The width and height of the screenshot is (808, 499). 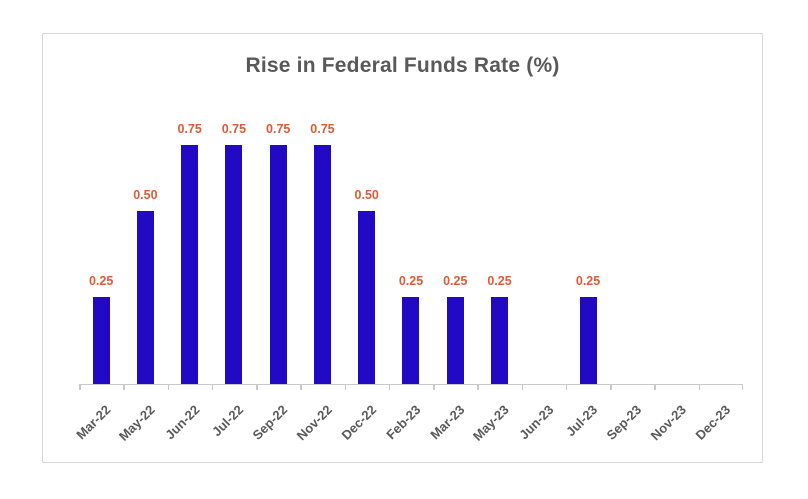 What do you see at coordinates (411, 387) in the screenshot?
I see `x-axis-line` at bounding box center [411, 387].